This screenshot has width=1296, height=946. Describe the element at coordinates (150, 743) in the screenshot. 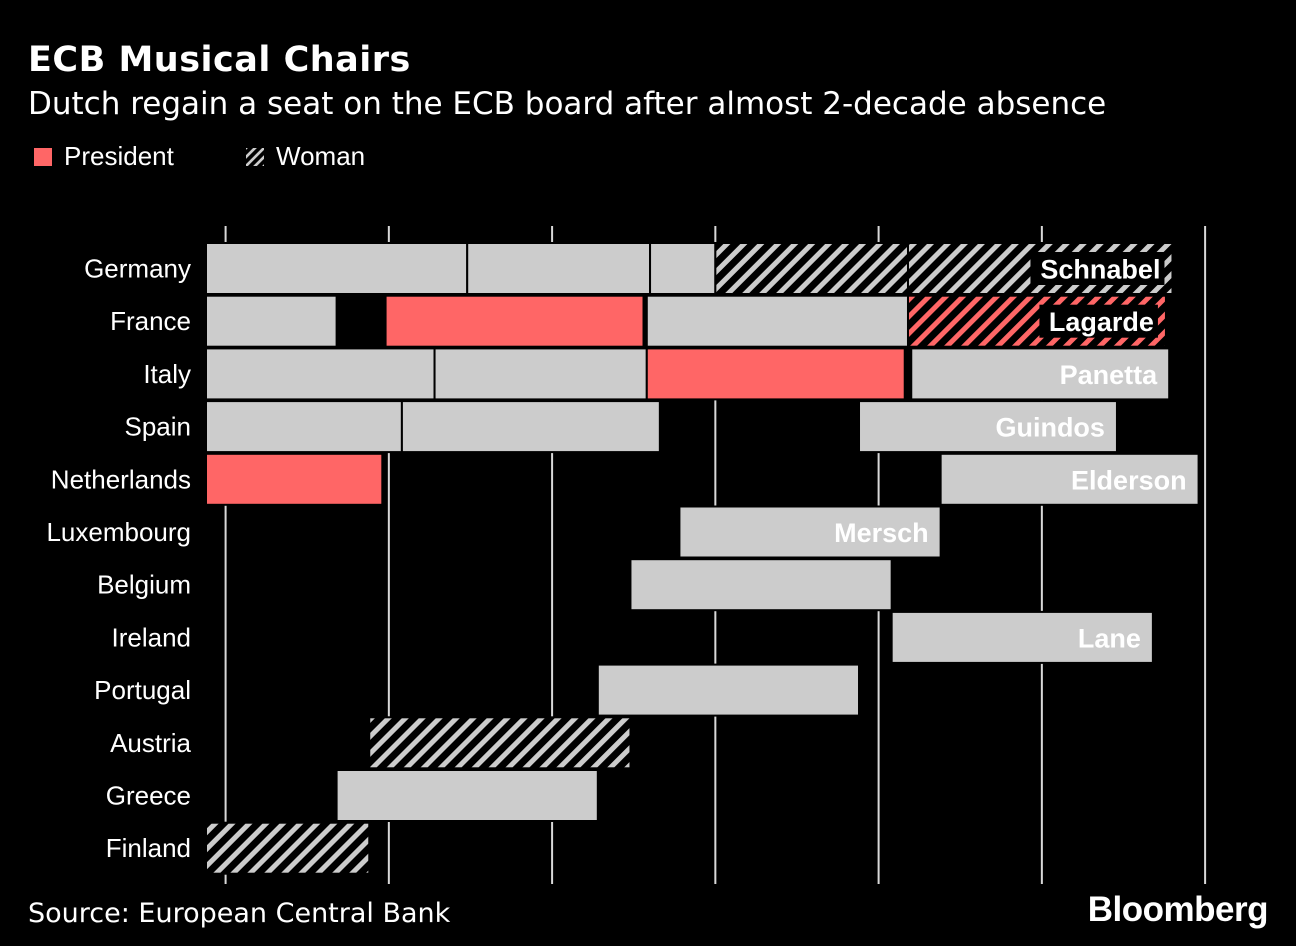

I see `country-label-austria: Austria` at that location.